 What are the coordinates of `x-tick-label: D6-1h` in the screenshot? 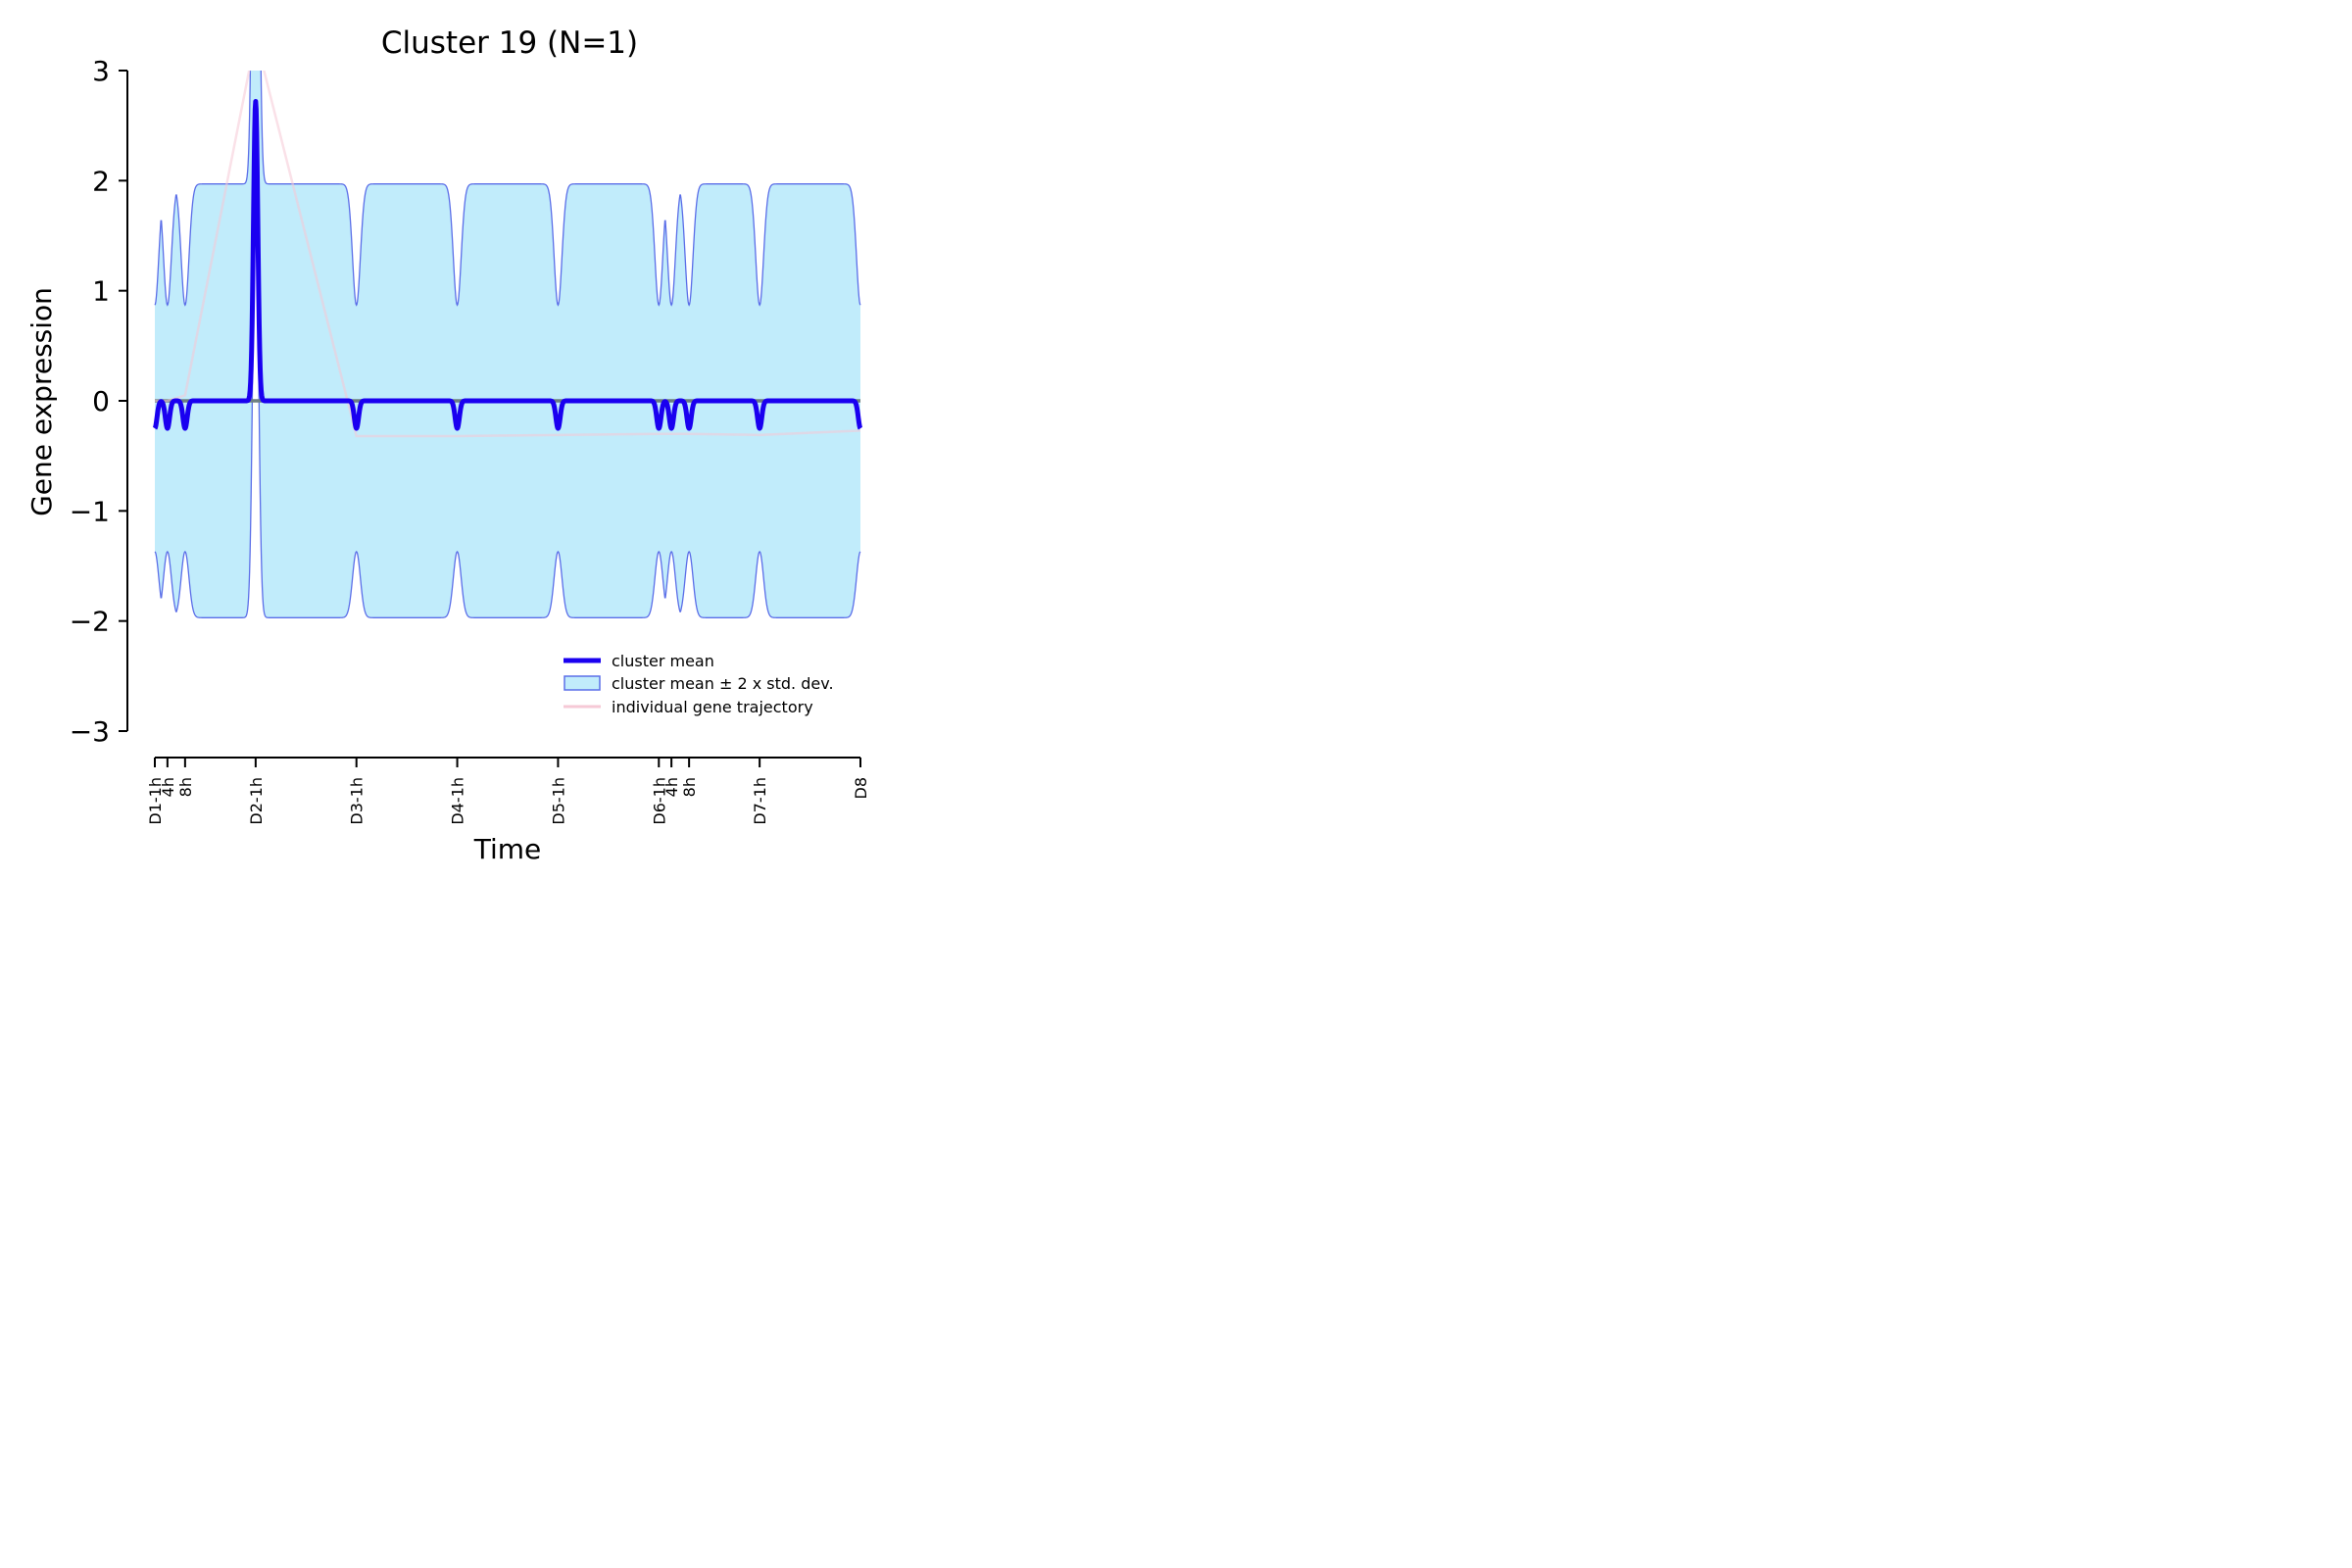 It's located at (659, 801).